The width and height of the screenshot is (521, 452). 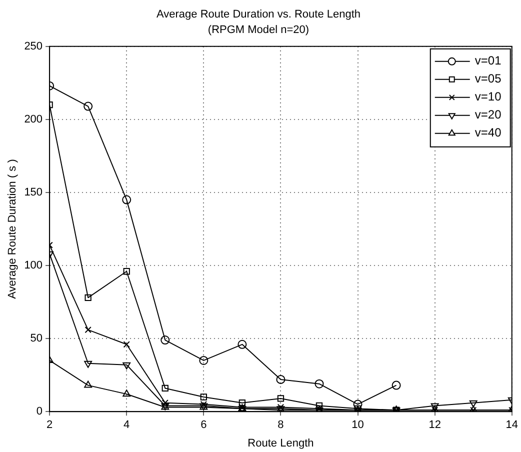 I want to click on y-tick-label: 200, so click(x=33, y=119).